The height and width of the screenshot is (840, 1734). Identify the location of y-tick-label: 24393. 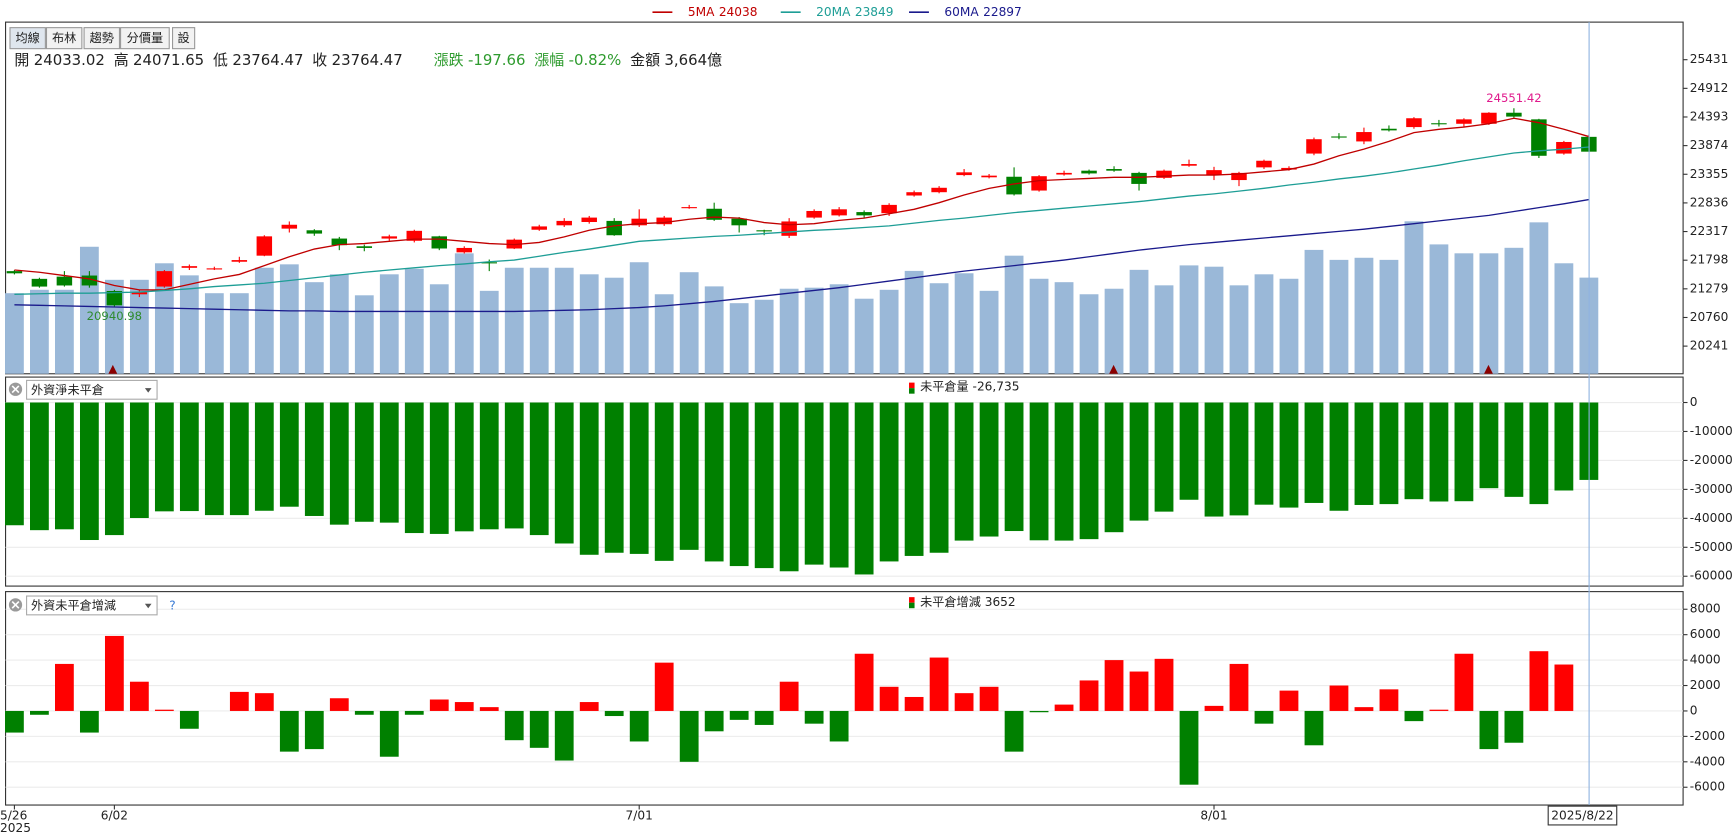
(1709, 116).